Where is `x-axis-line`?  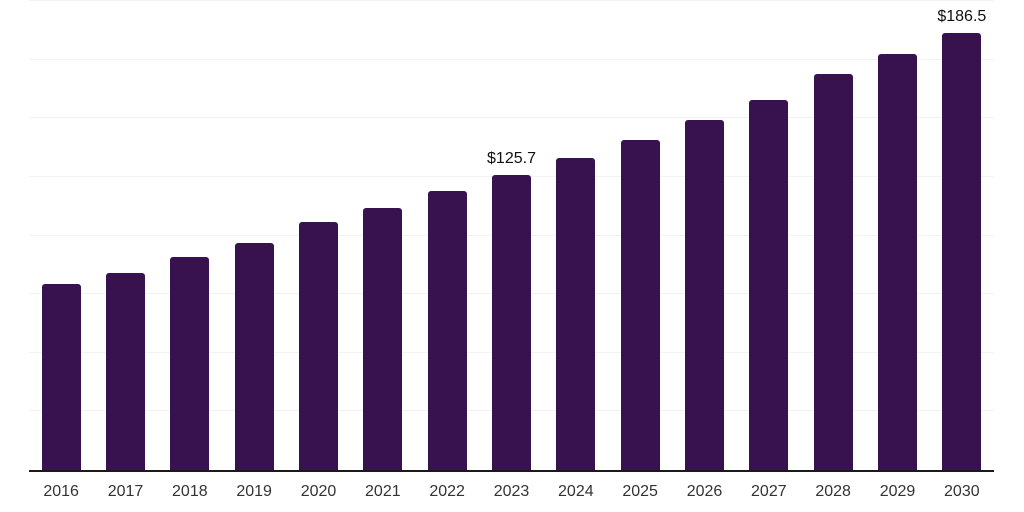 x-axis-line is located at coordinates (511, 471).